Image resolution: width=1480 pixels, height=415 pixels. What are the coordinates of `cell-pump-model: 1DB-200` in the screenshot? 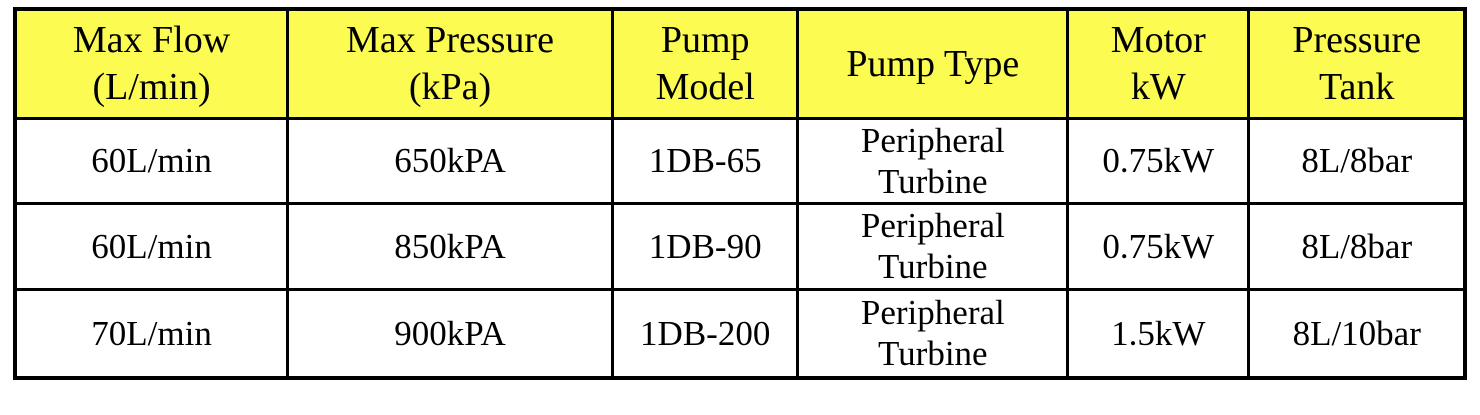 It's located at (705, 333).